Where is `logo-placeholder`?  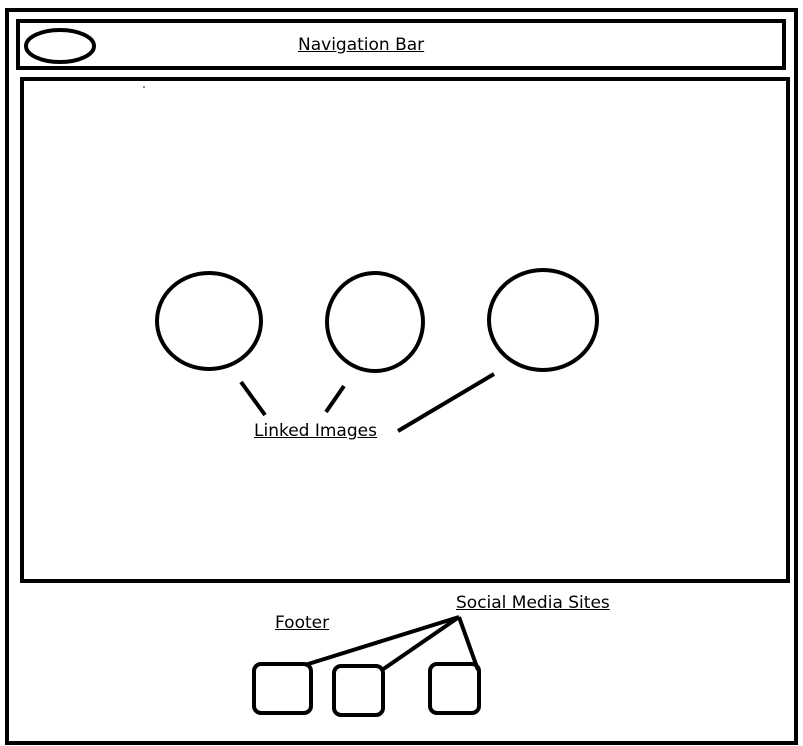 logo-placeholder is located at coordinates (60, 46).